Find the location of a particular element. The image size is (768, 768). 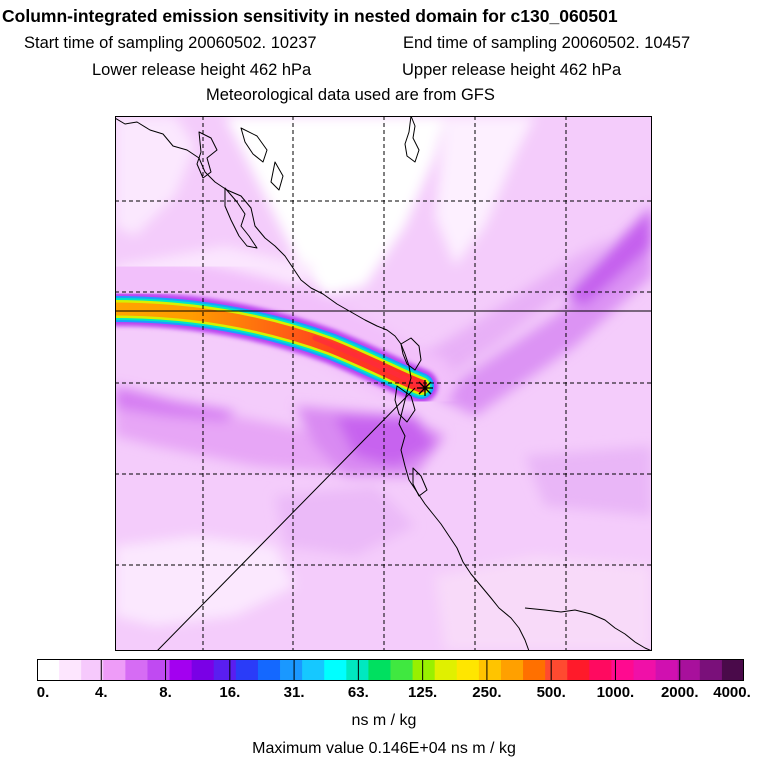

release-star-marker is located at coordinates (425, 388).